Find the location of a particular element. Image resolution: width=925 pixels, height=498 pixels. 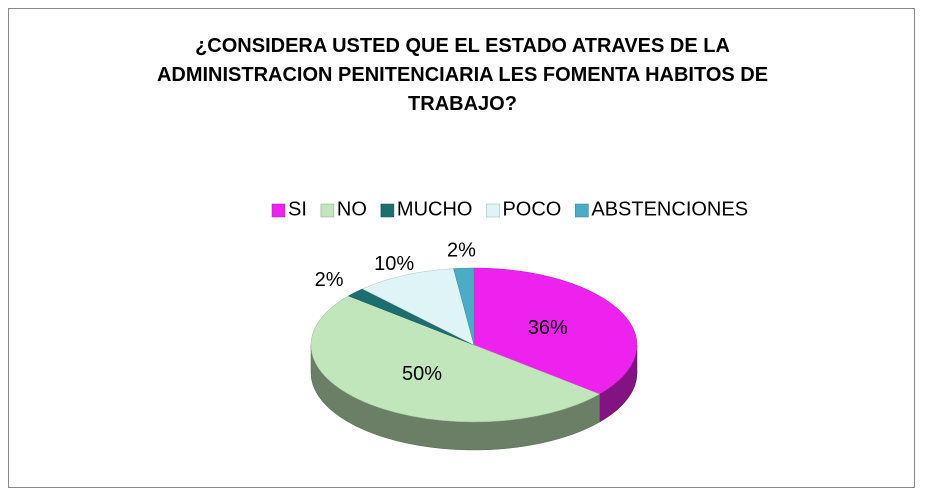

legend-label: SI is located at coordinates (297, 209).